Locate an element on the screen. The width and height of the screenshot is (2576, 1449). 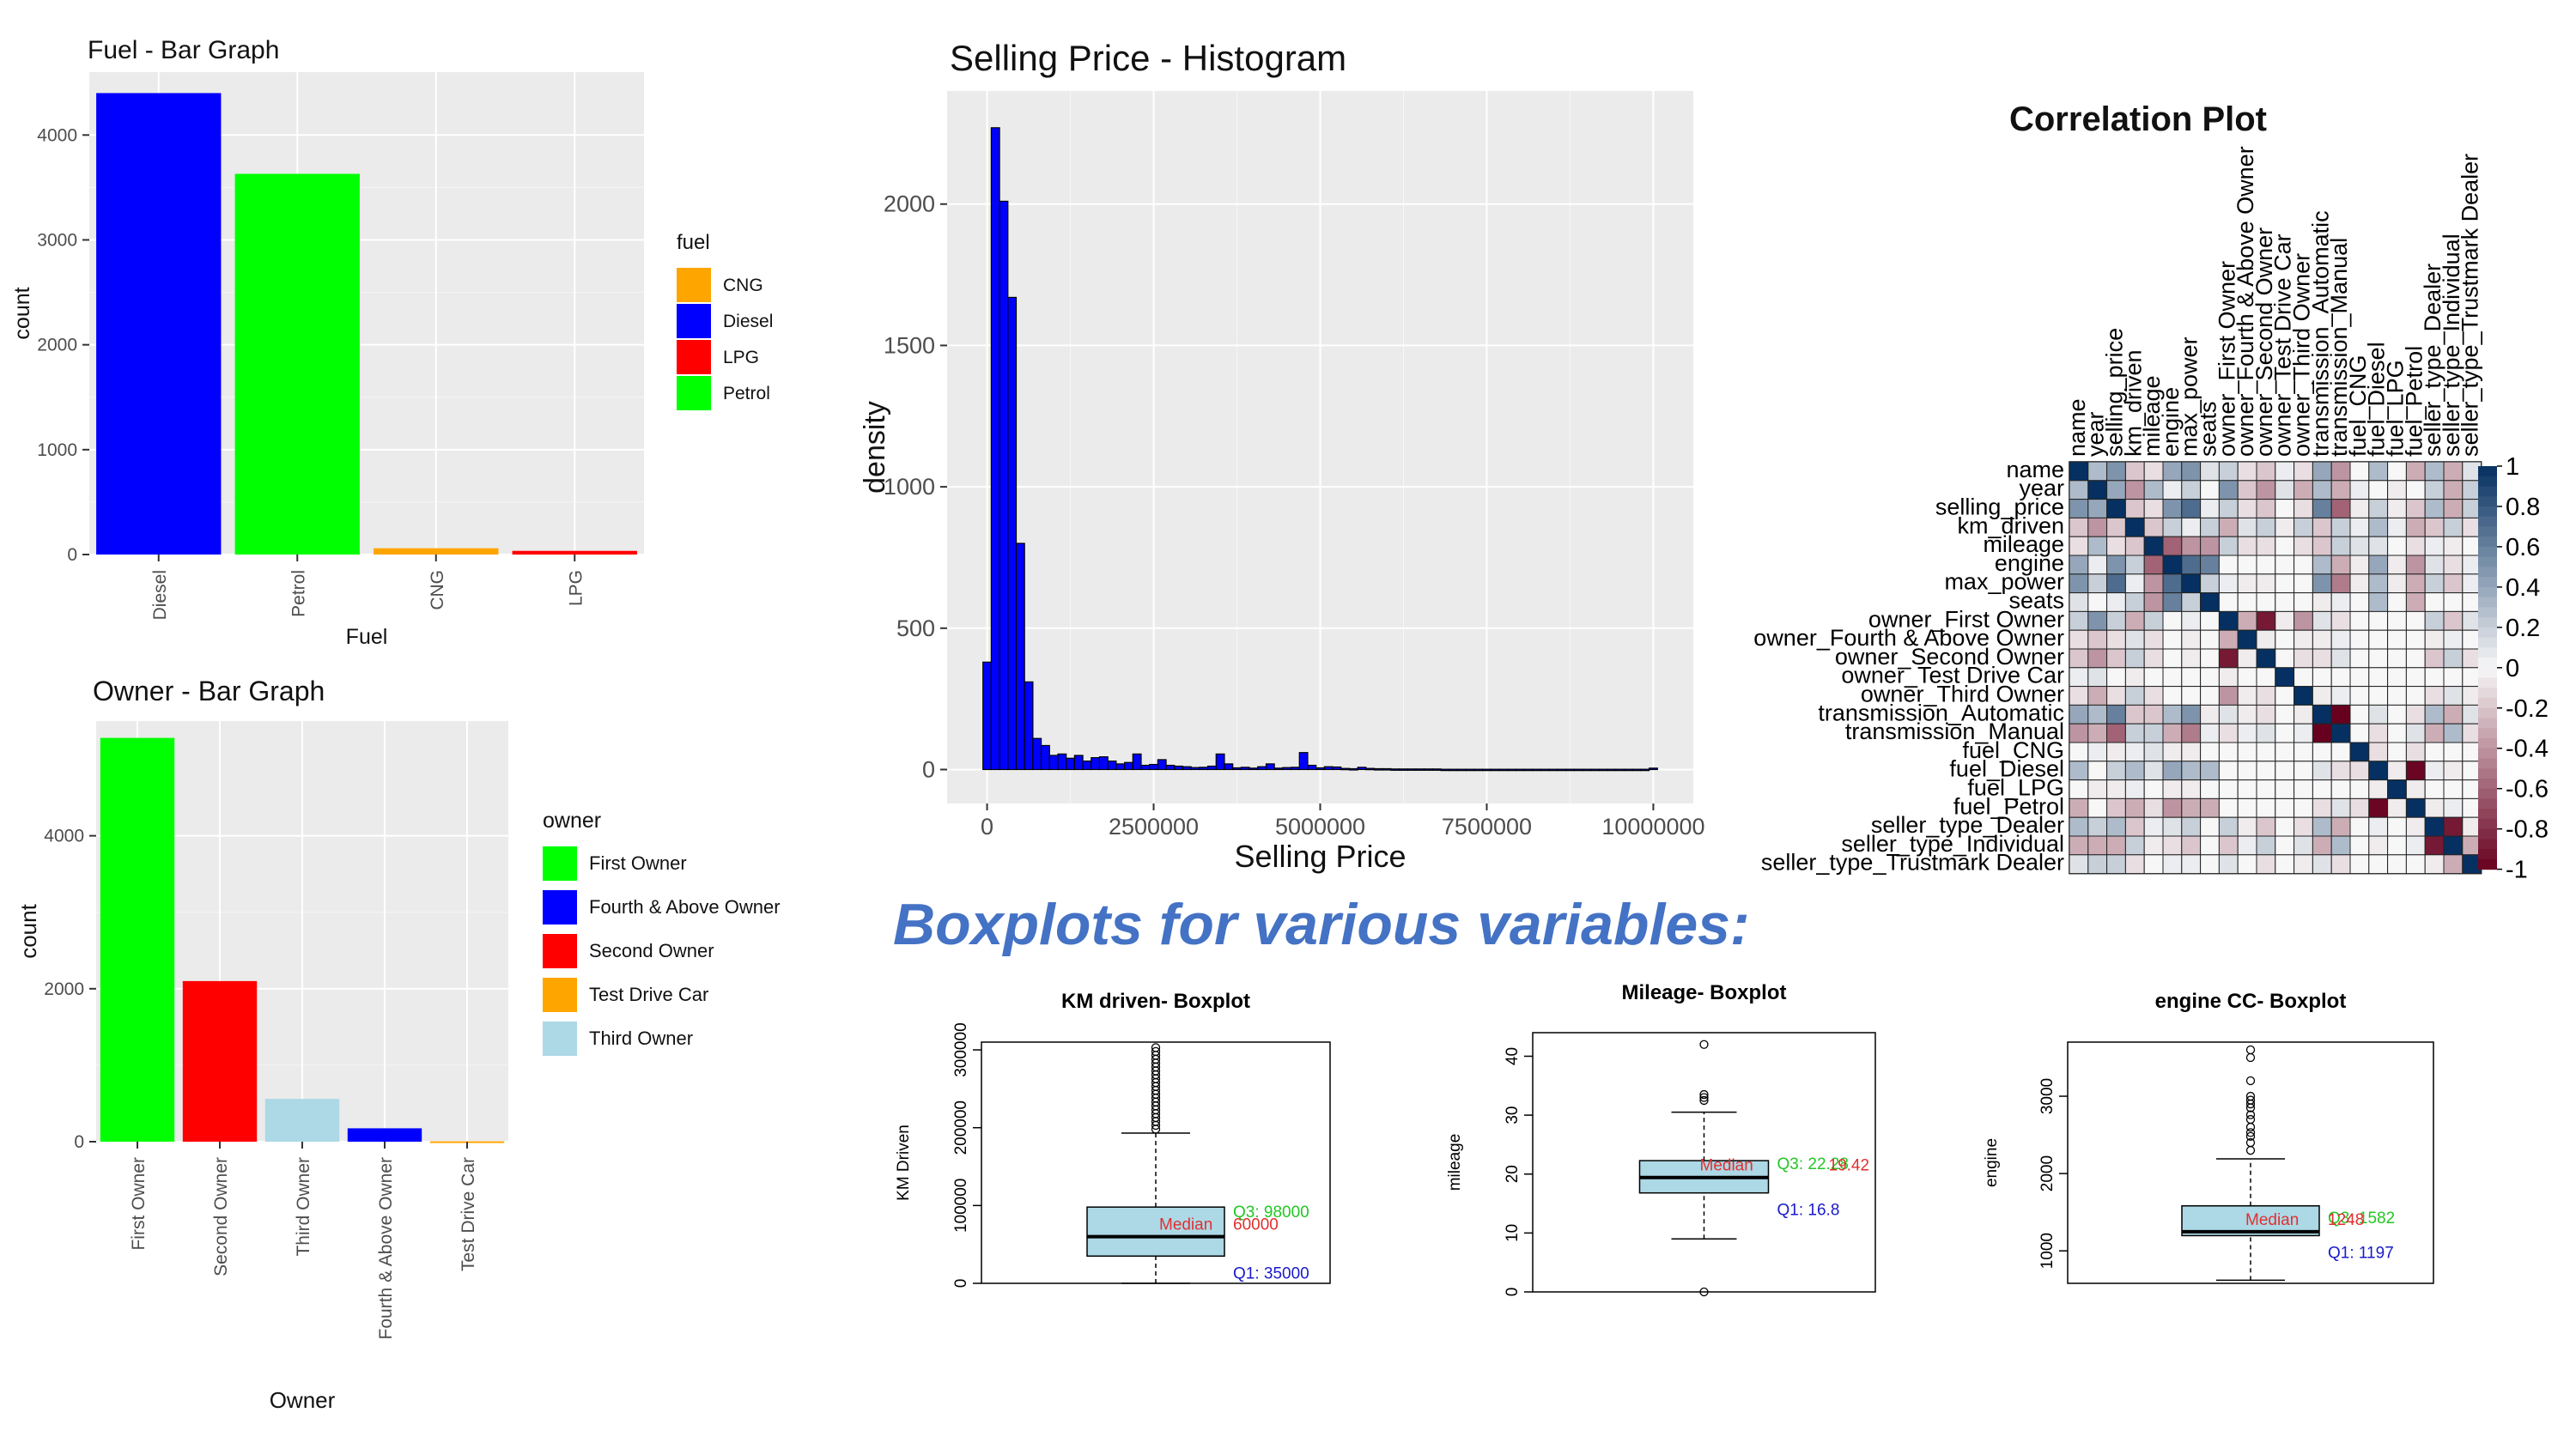
y-tick-label: 0 is located at coordinates (961, 1283).